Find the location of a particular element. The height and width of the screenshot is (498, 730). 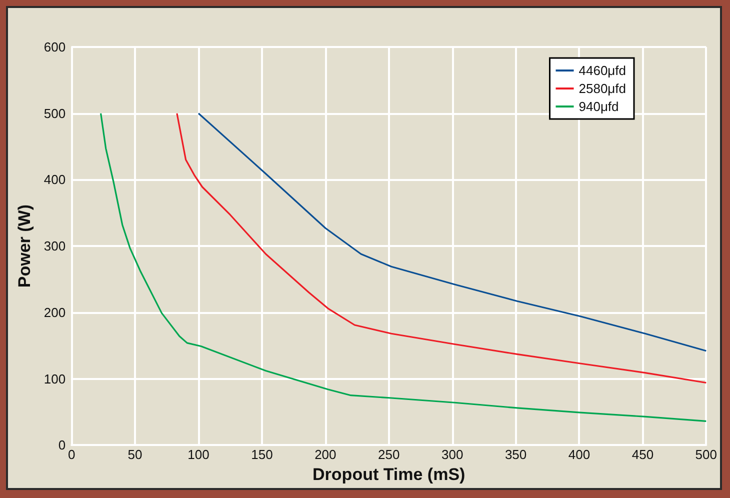

legend-label: 940μfd is located at coordinates (598, 106).